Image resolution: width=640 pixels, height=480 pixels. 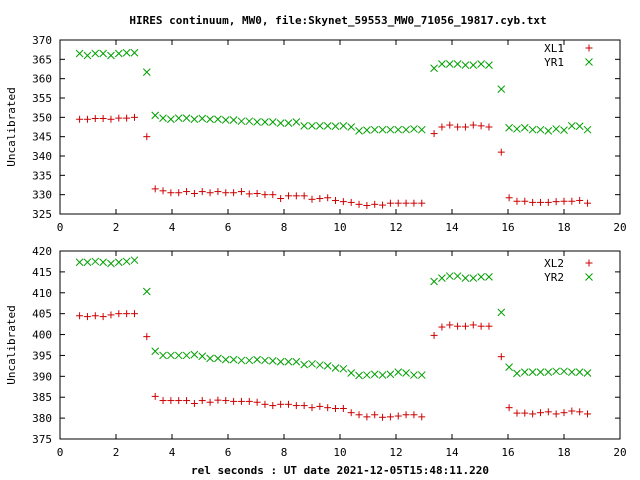 I want to click on y-tick-label: 350, so click(x=42, y=117).